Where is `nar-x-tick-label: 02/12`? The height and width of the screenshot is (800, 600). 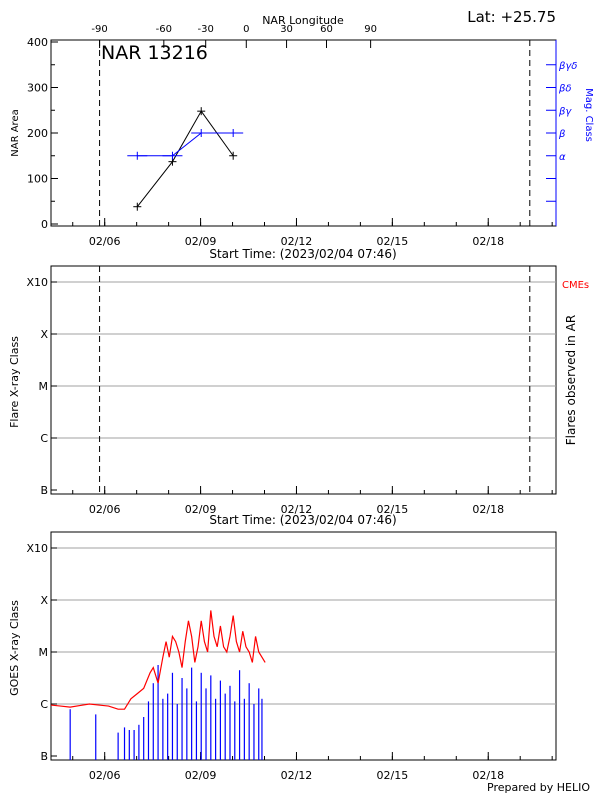 nar-x-tick-label: 02/12 is located at coordinates (297, 241).